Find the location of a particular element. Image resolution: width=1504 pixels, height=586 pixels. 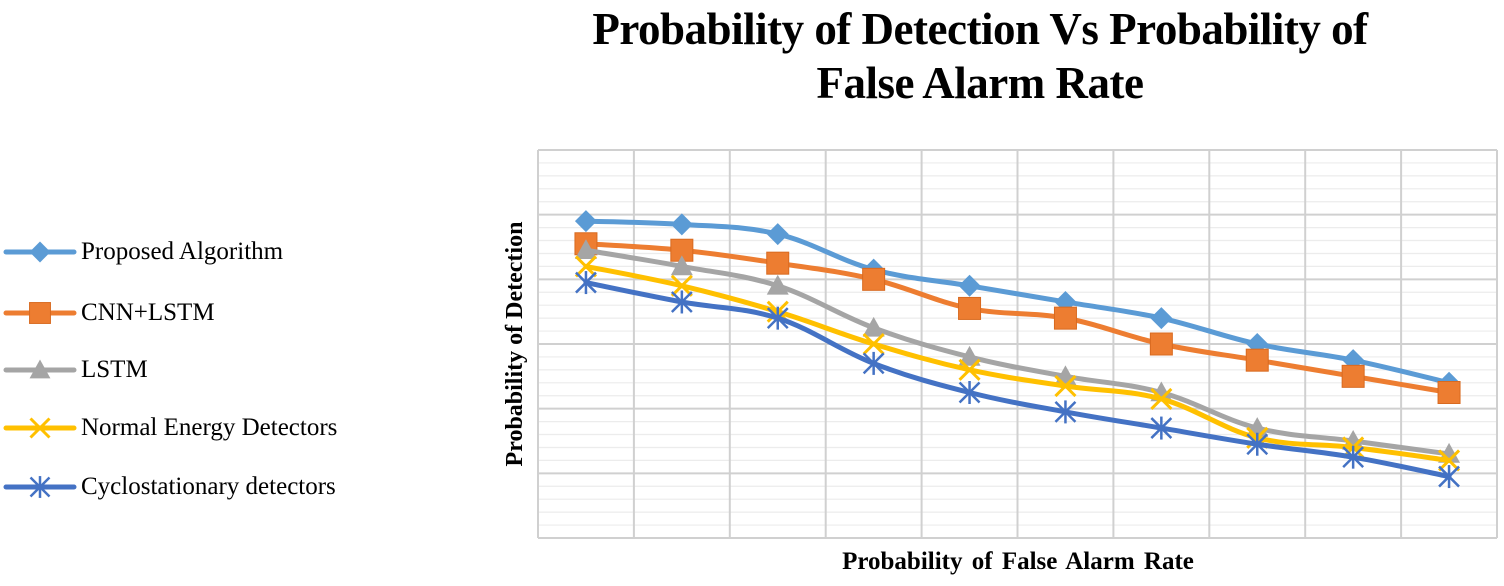

legend-label: Cyclostationary detectors is located at coordinates (208, 486).